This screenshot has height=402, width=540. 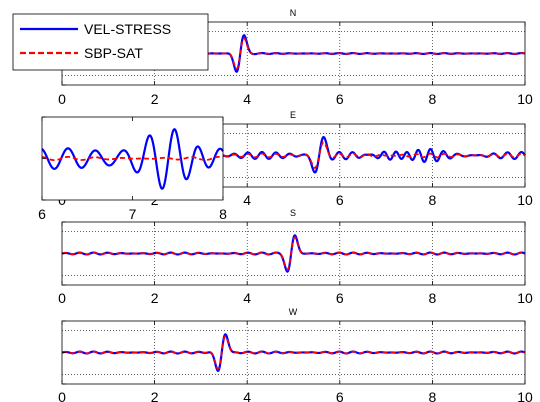 I want to click on legend-label-vel-stress: VEL-STRESS, so click(x=127, y=29).